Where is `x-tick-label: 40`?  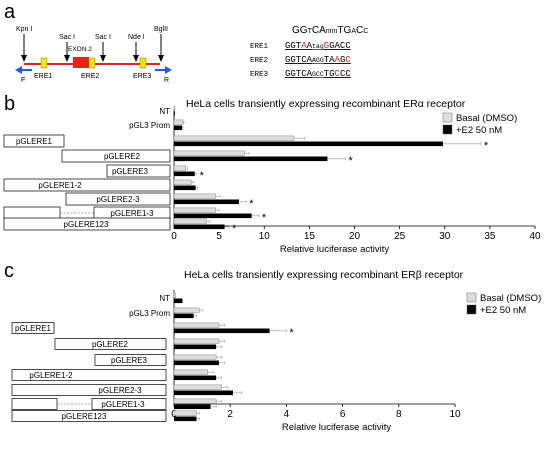 x-tick-label: 40 is located at coordinates (535, 236).